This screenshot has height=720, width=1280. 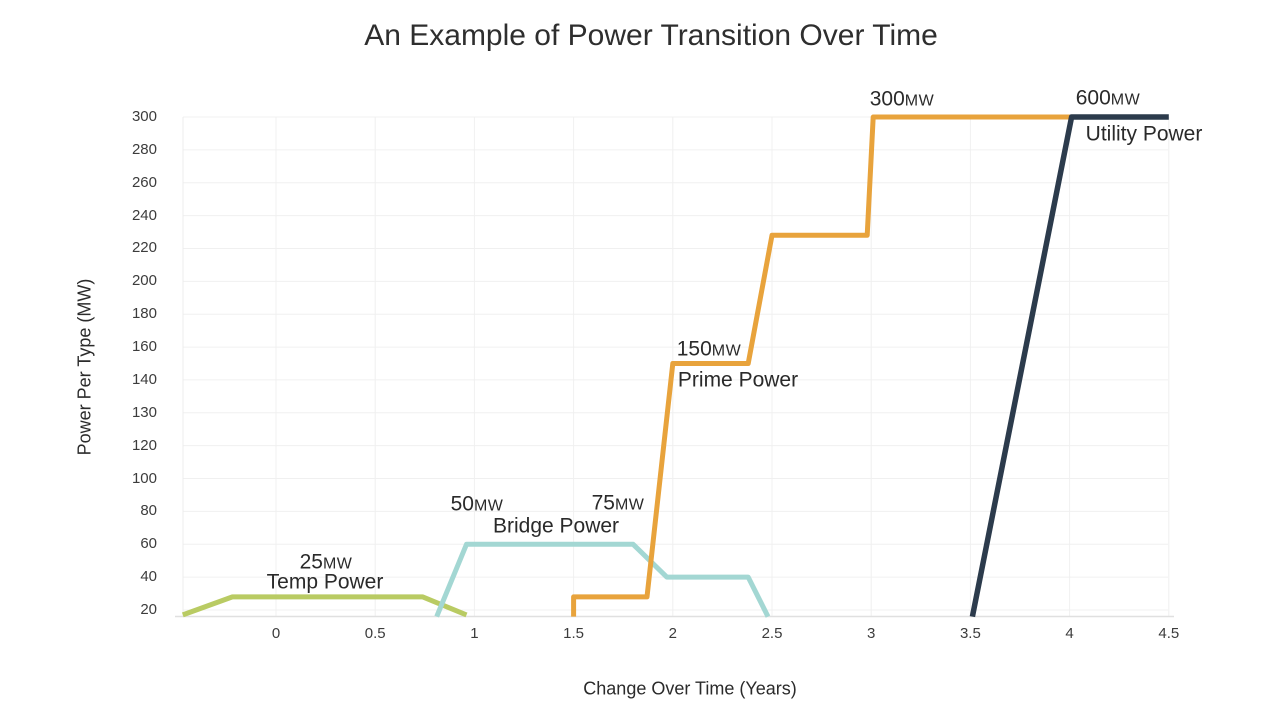 What do you see at coordinates (324, 606) in the screenshot?
I see `series-line-temp-power` at bounding box center [324, 606].